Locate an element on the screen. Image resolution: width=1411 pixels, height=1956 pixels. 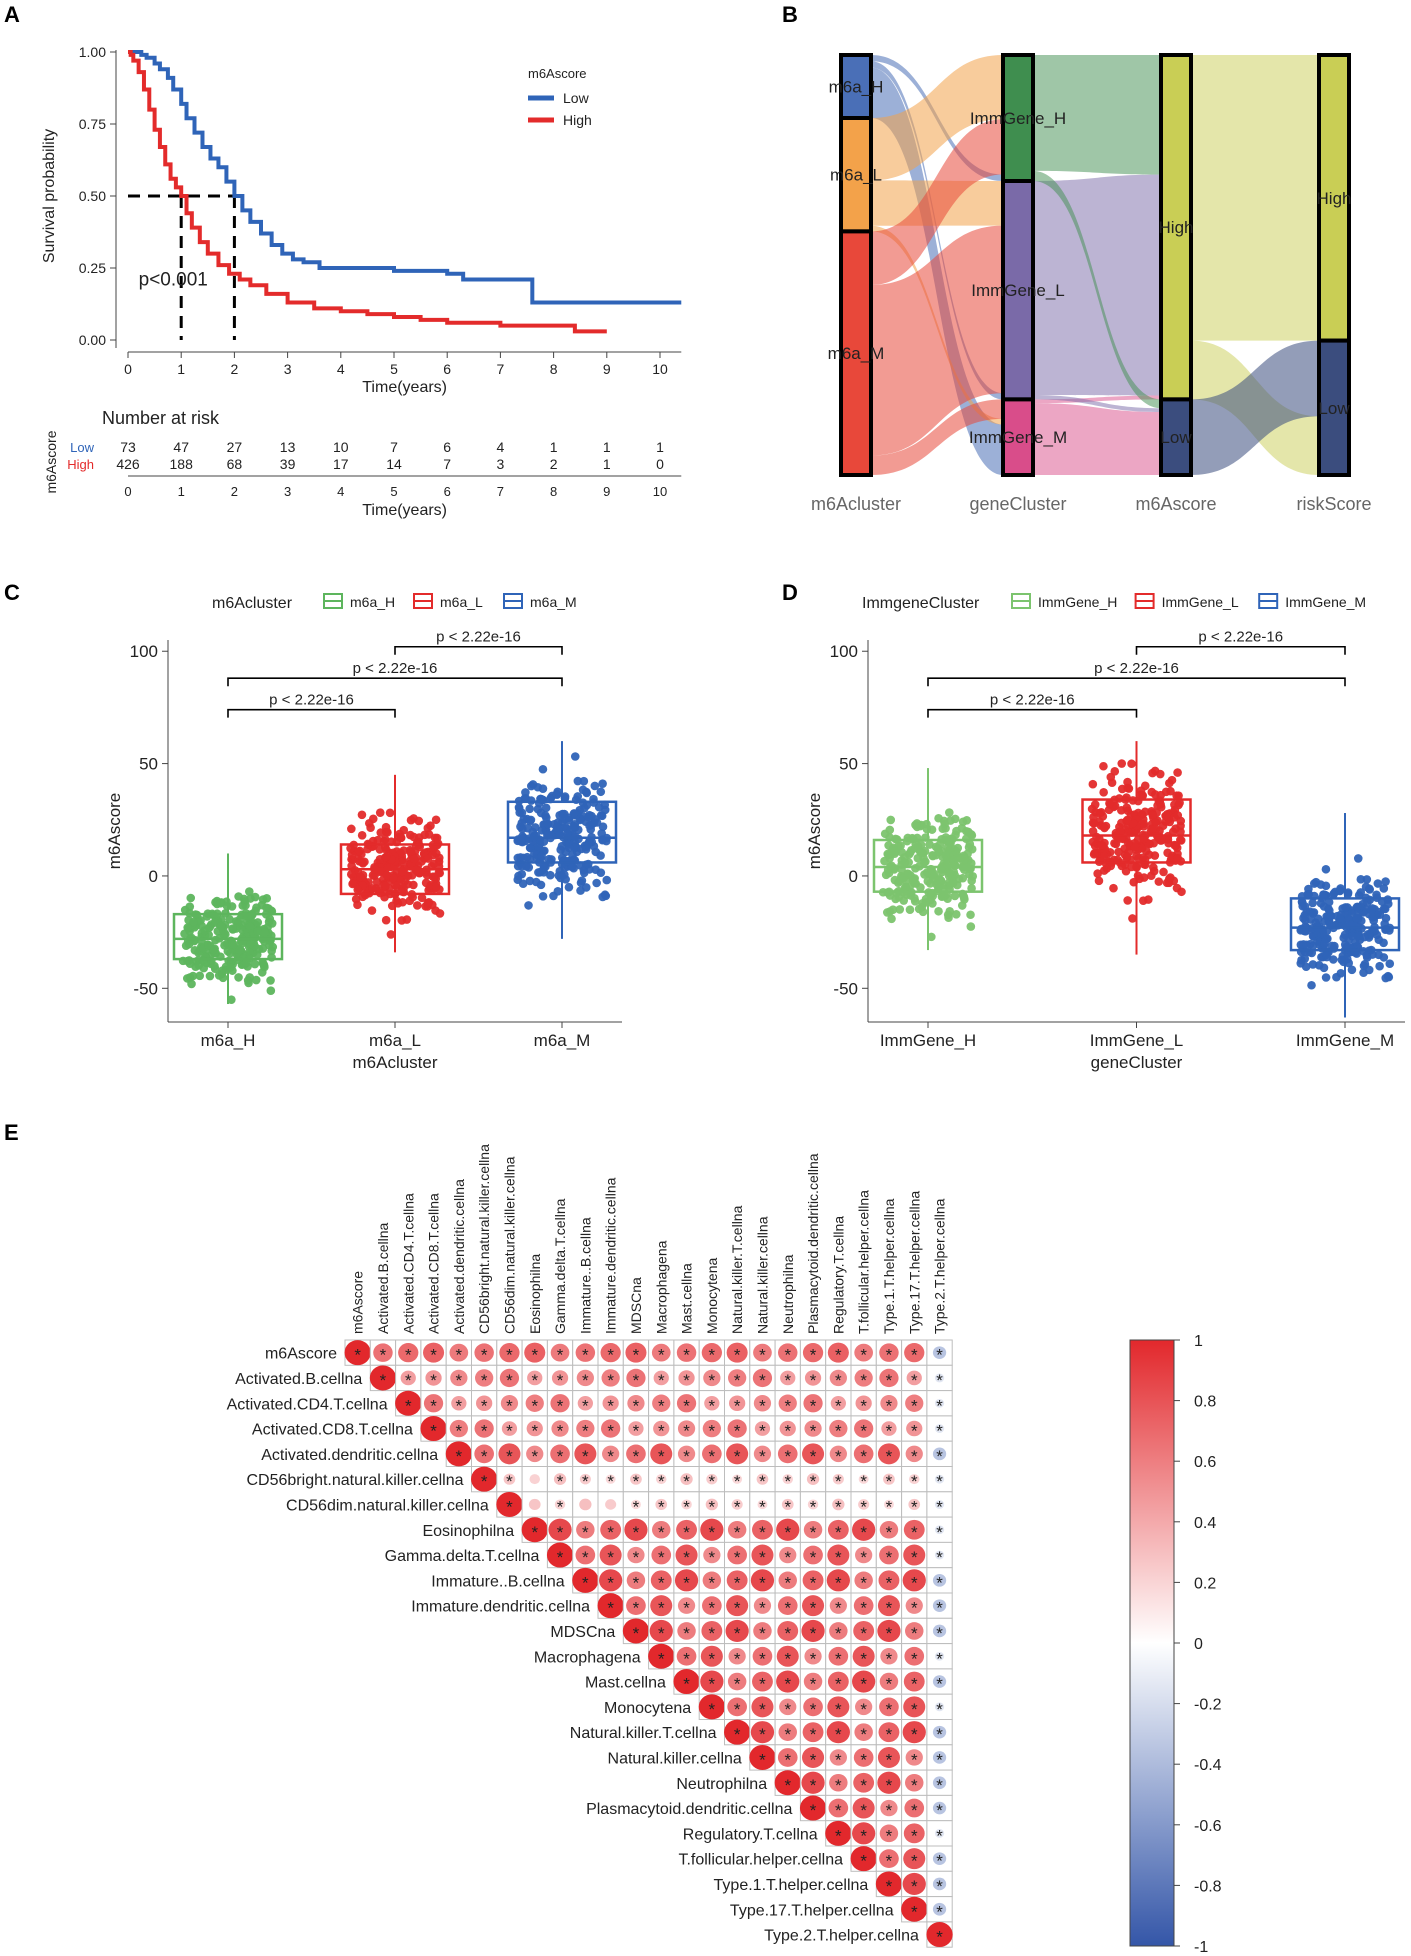
risk-table-cell: 2 is located at coordinates (554, 464).